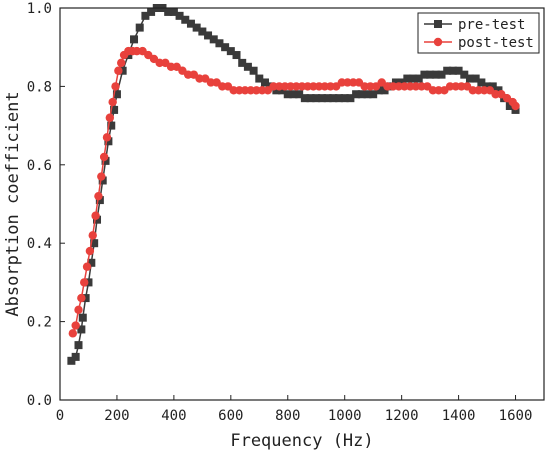  Describe the element at coordinates (39, 9) in the screenshot. I see `y-tick-label: 1.0` at that location.